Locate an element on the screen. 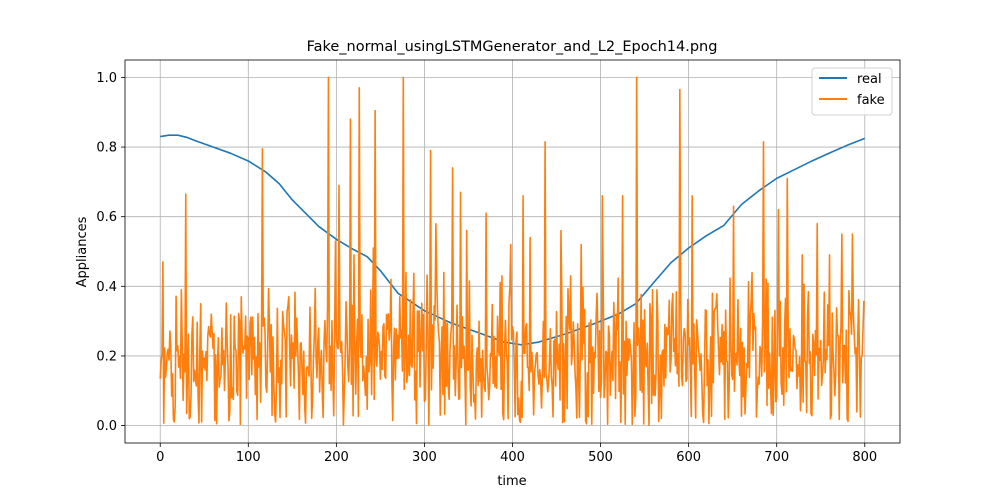  legend-box is located at coordinates (852, 91).